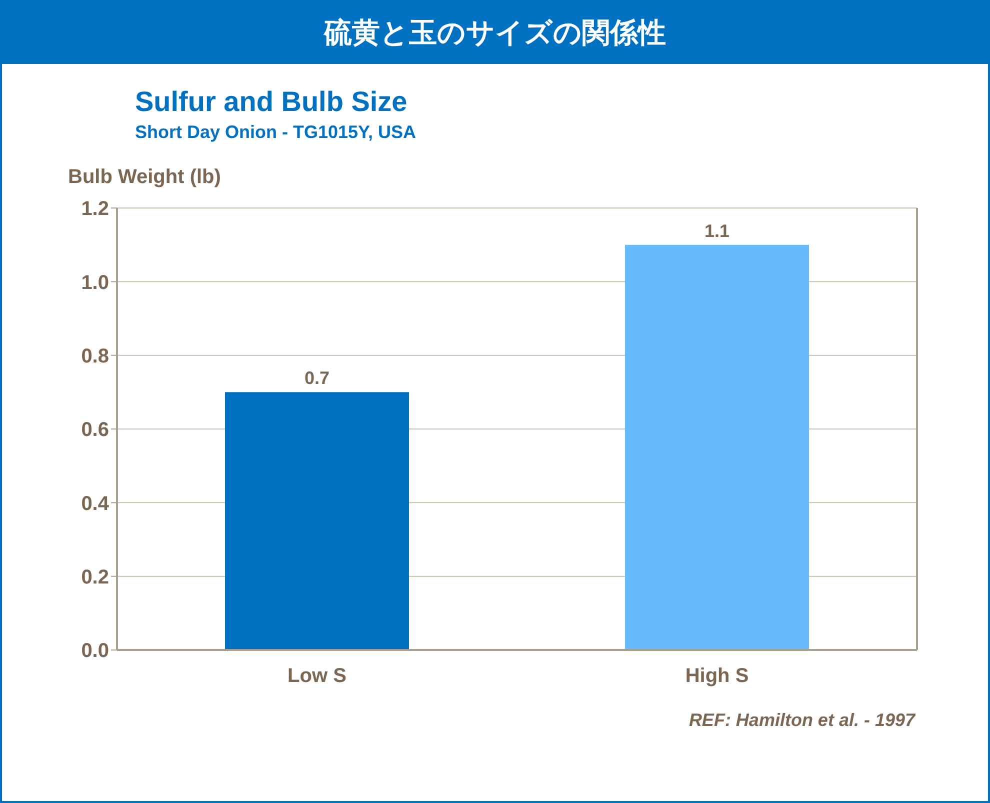  Describe the element at coordinates (95, 209) in the screenshot. I see `y-tick-label: 1.2` at that location.